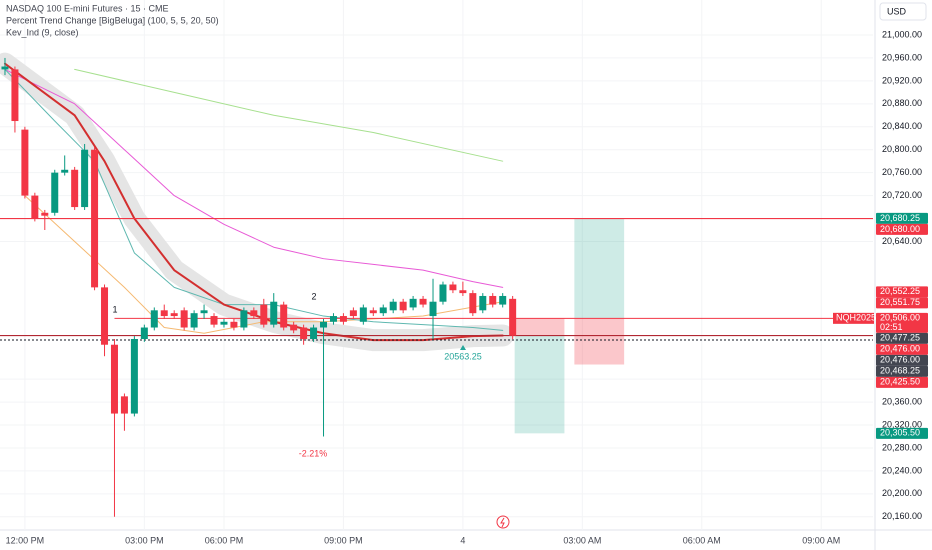 The width and height of the screenshot is (932, 550). Describe the element at coordinates (539, 327) in the screenshot. I see `stop-zone` at that location.